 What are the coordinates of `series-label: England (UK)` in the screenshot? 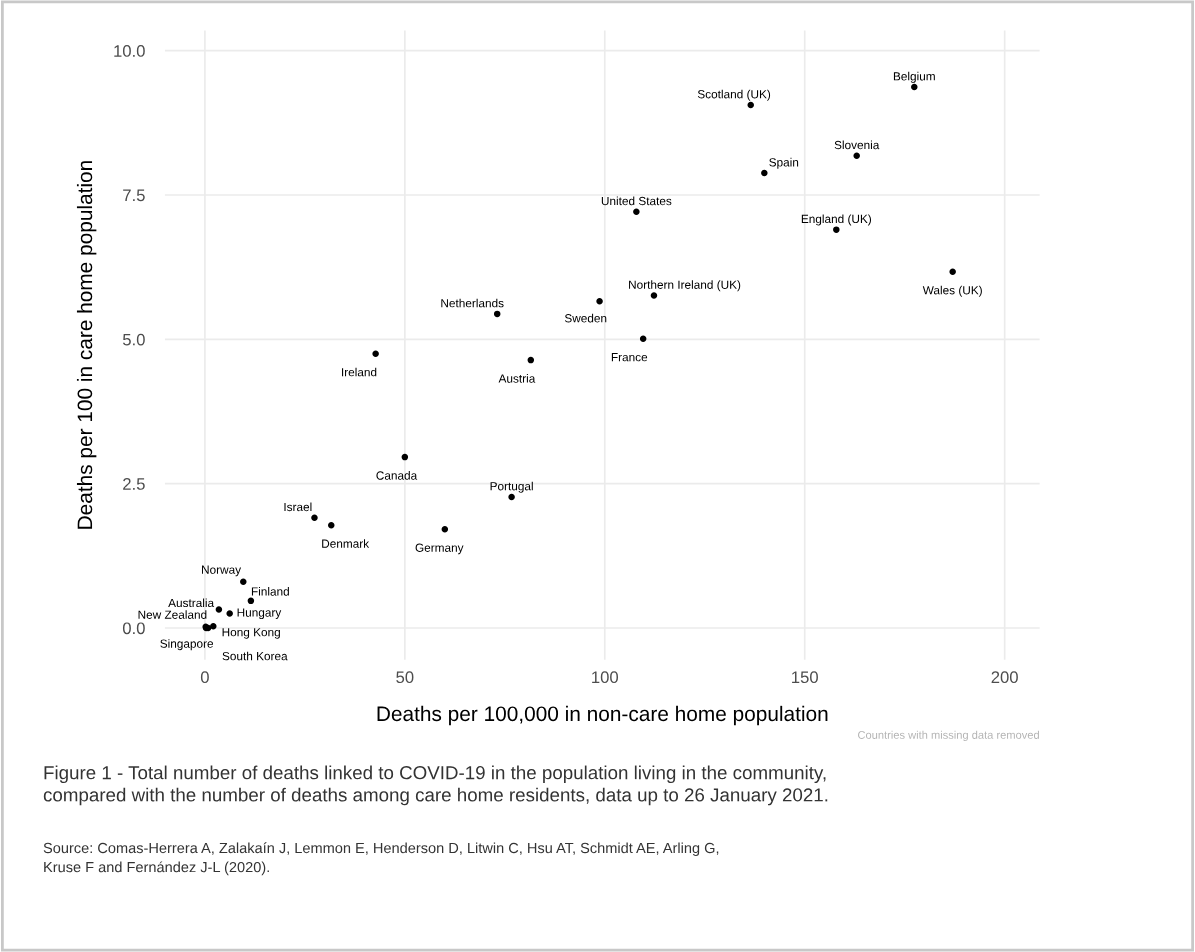 It's located at (836, 220).